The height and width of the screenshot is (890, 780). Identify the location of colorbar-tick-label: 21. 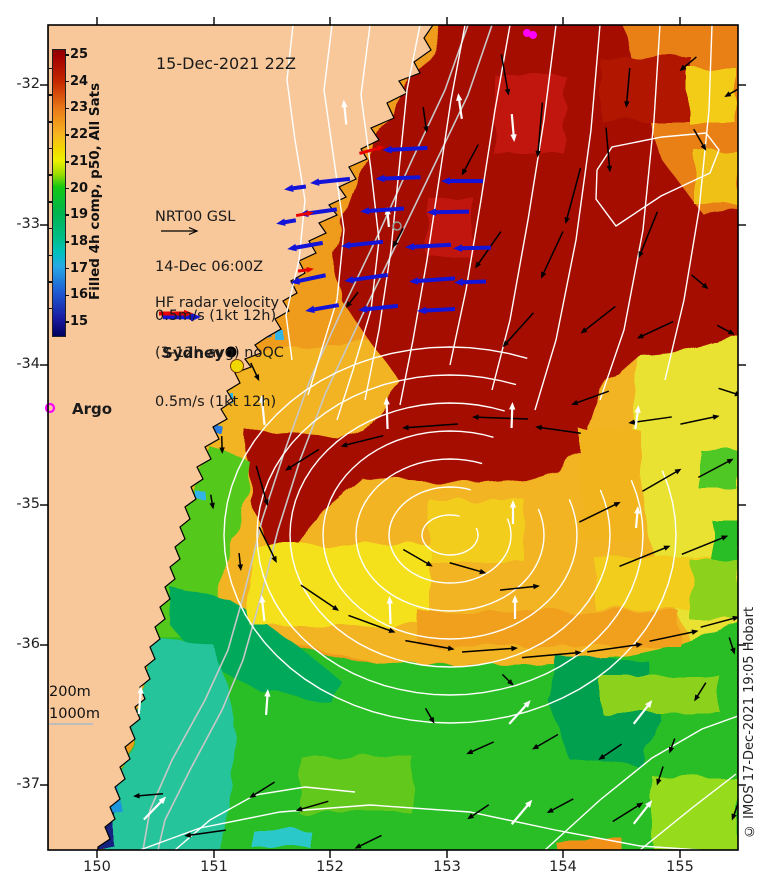
(79, 161).